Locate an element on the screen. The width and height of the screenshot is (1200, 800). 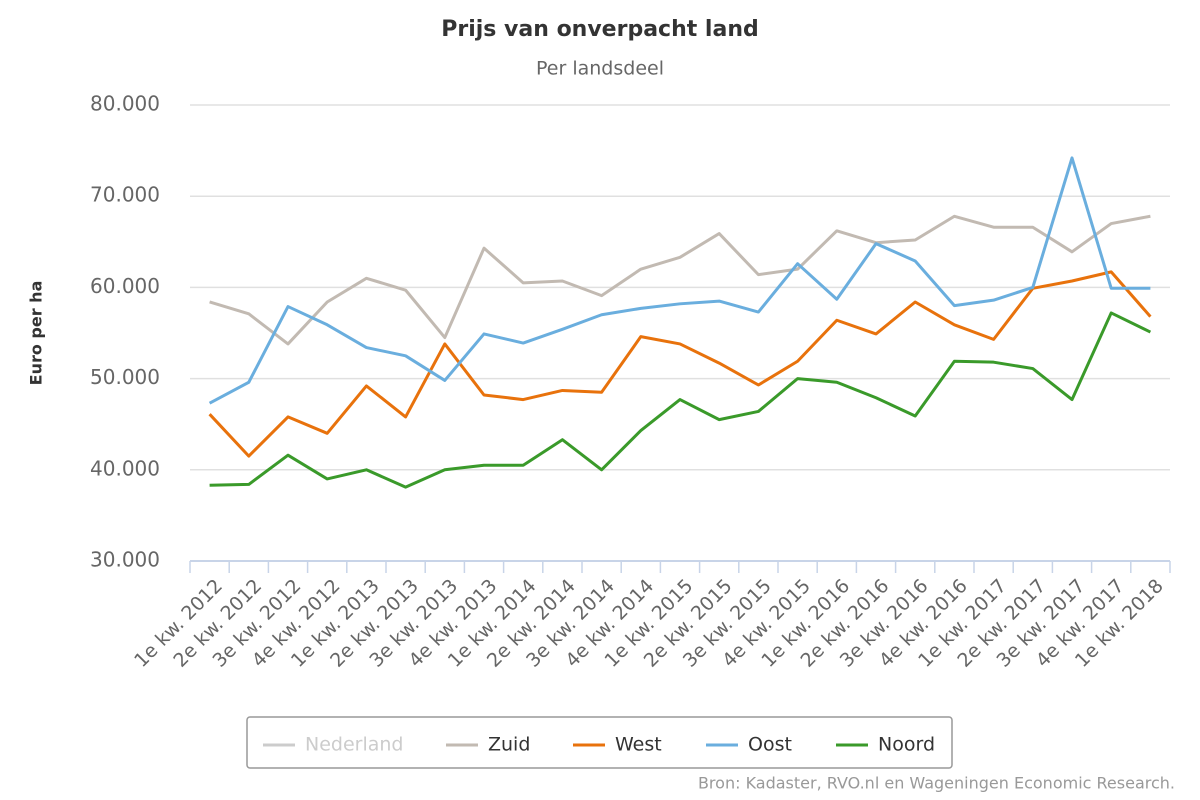
y-tick-label: 60.000 is located at coordinates (125, 286).